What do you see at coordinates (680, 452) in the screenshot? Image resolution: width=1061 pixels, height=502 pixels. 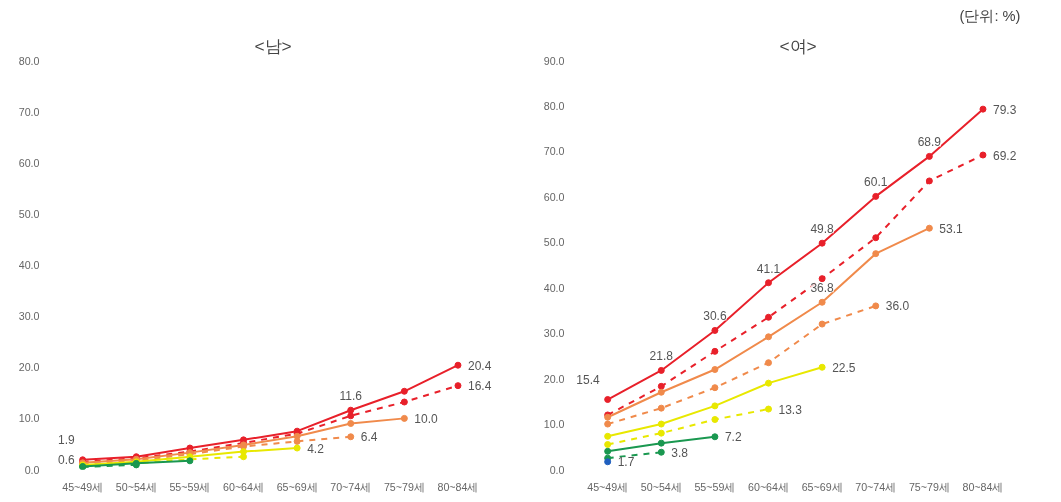 I see `data-label: 3.8` at bounding box center [680, 452].